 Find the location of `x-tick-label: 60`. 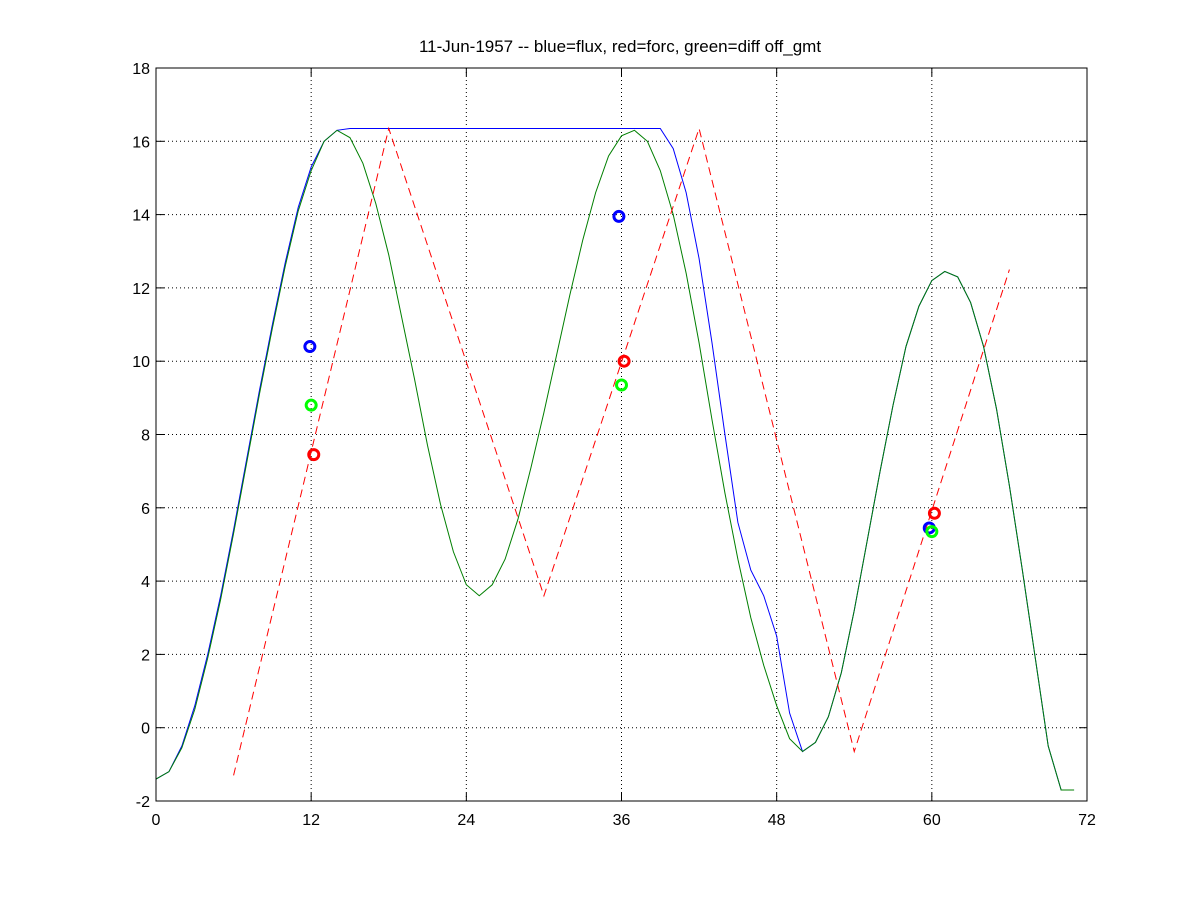

x-tick-label: 60 is located at coordinates (932, 820).